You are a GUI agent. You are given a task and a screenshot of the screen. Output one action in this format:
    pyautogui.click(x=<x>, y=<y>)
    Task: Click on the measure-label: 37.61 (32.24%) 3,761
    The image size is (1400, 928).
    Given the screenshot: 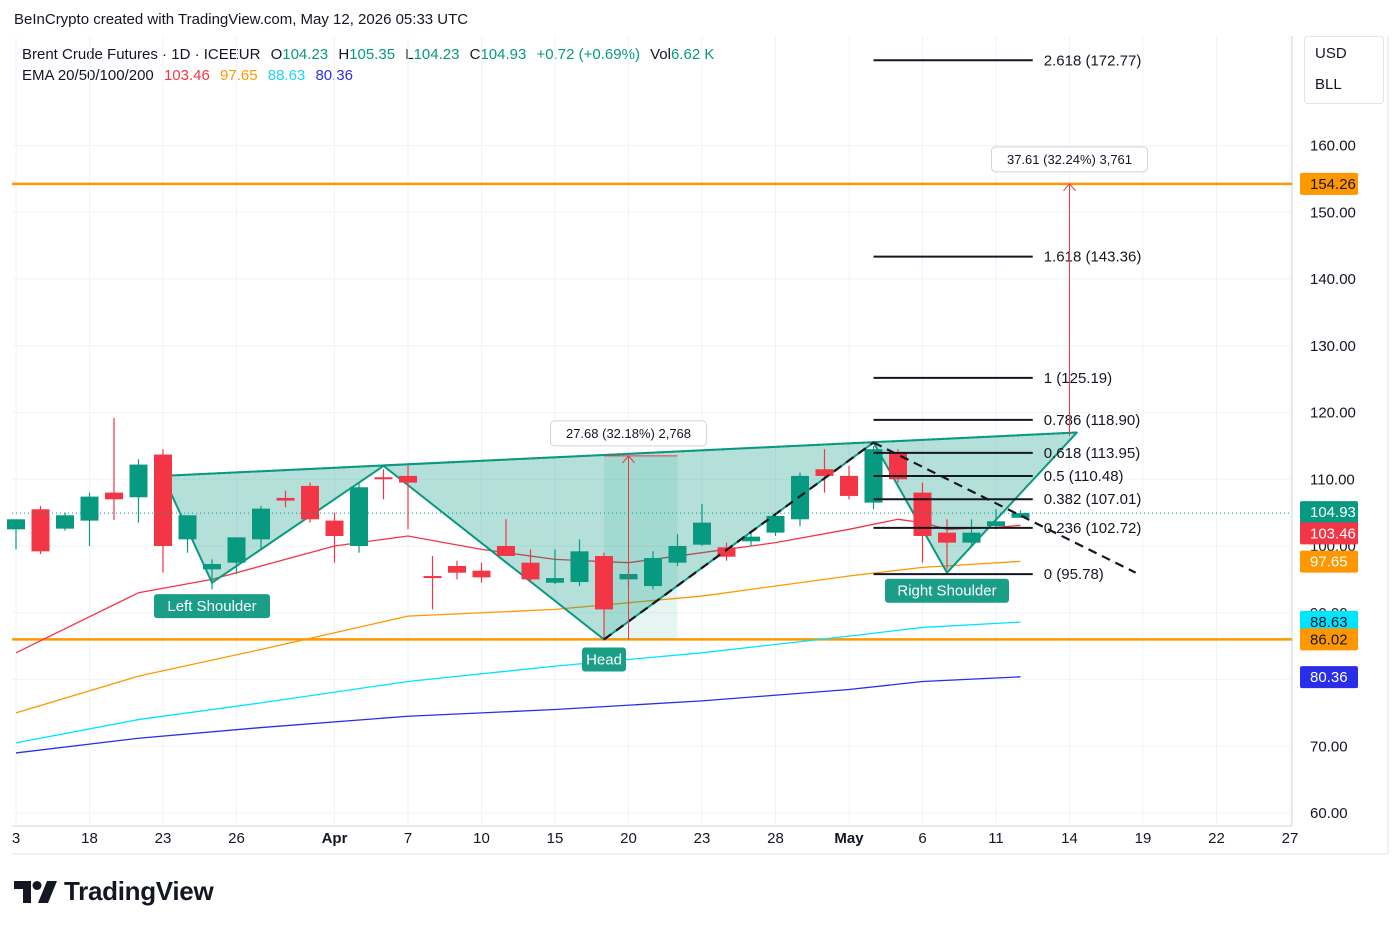 What is the action you would take?
    pyautogui.click(x=1069, y=159)
    